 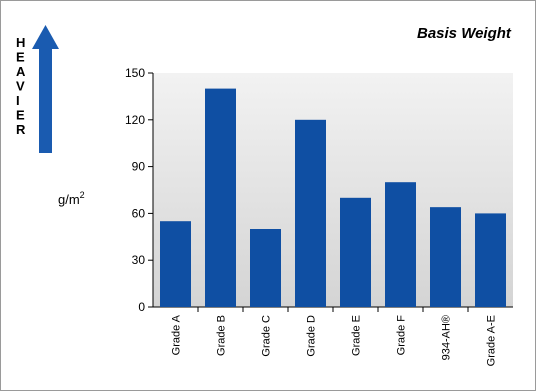 I want to click on y-axis-unit-label: g/m2, so click(x=71, y=198).